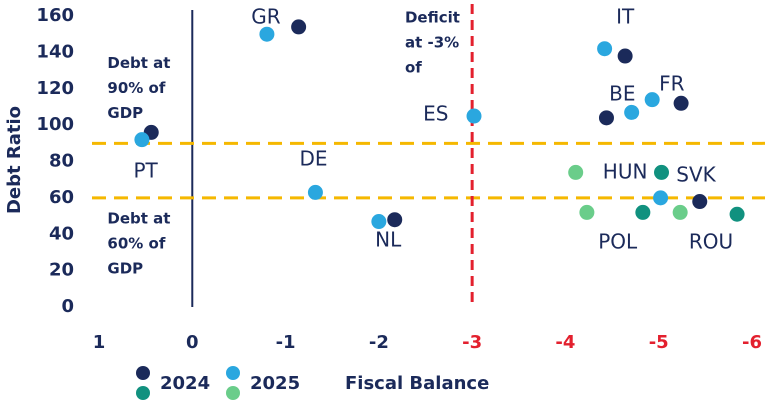 Image resolution: width=769 pixels, height=403 pixels. What do you see at coordinates (472, 342) in the screenshot?
I see `x-tick-label: -3` at bounding box center [472, 342].